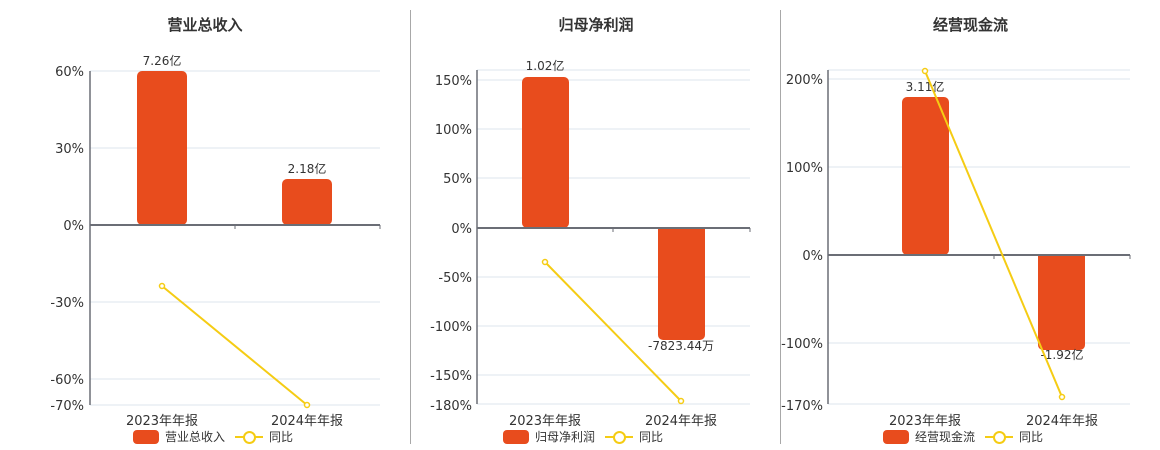  I want to click on y-tick: 30%, so click(69, 149).